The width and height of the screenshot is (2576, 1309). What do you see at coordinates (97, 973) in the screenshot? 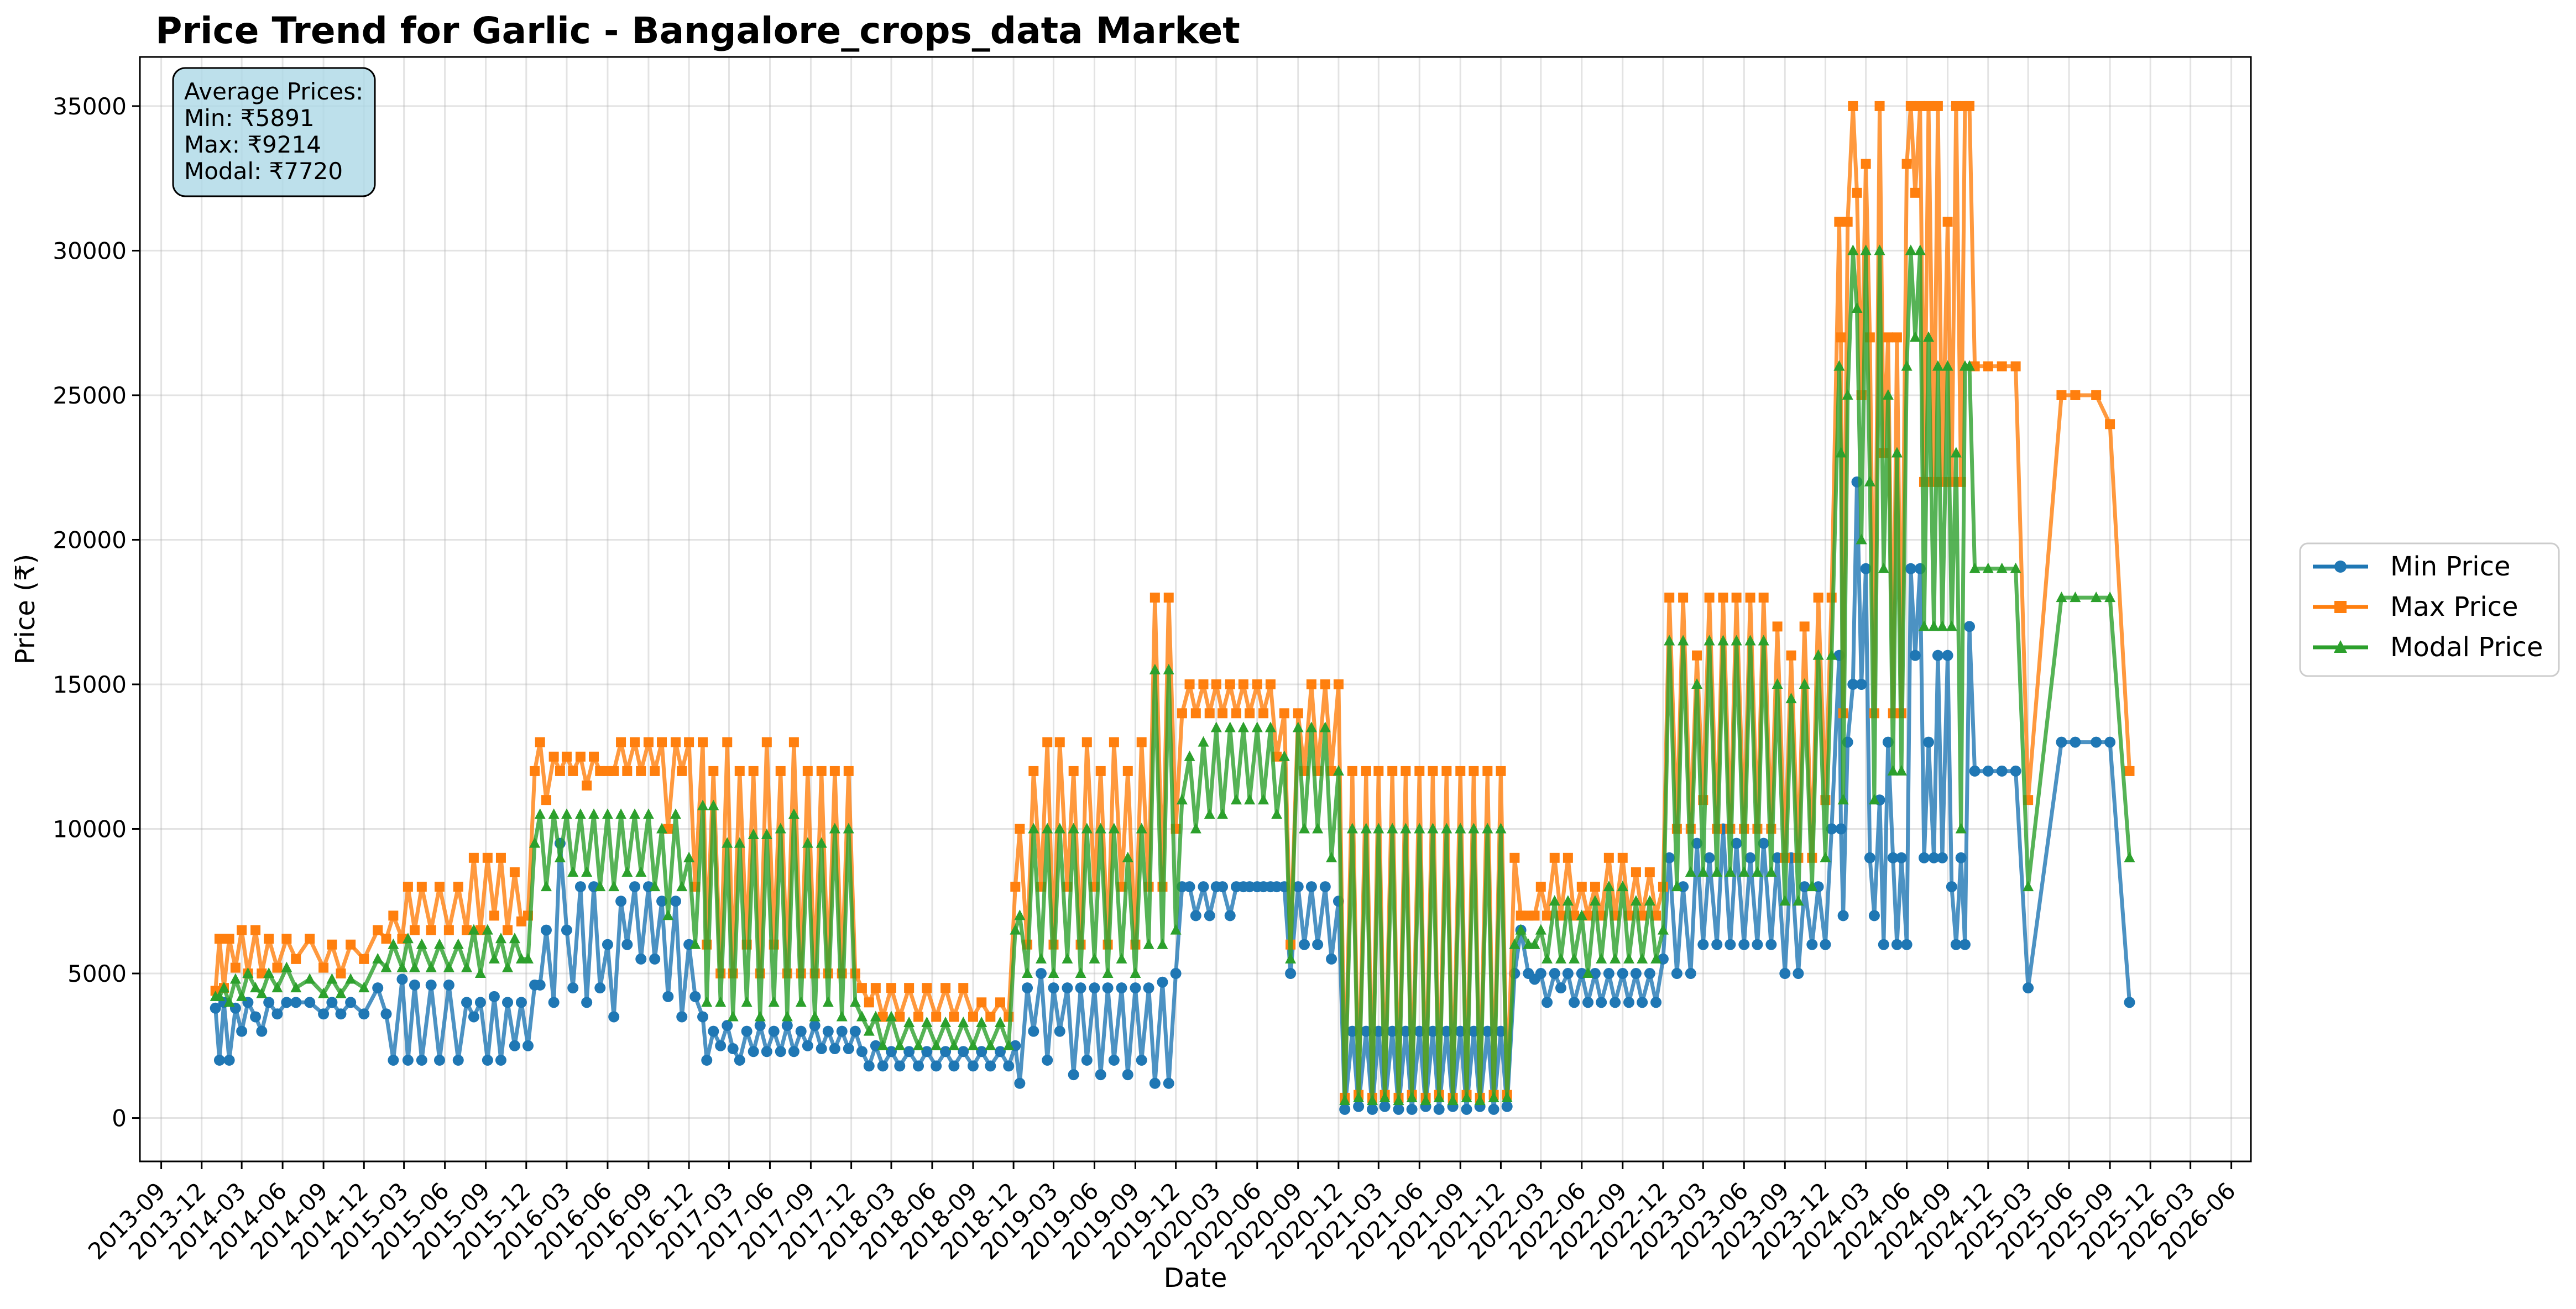
I see `y-tick-label: 5000` at bounding box center [97, 973].